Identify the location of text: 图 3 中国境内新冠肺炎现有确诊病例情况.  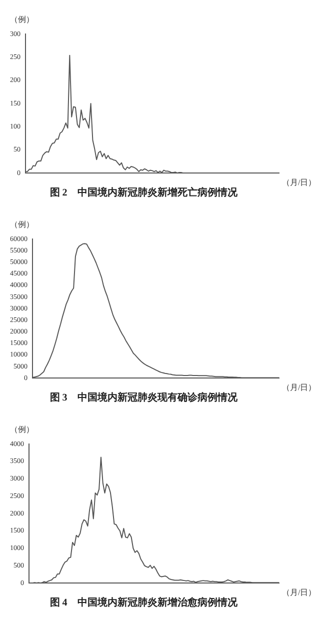
(144, 398).